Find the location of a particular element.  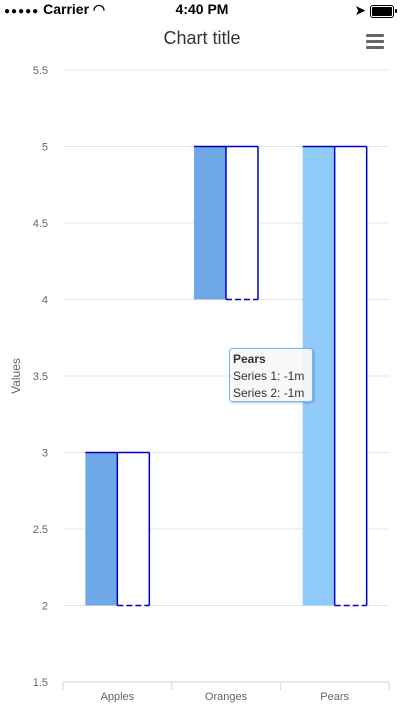

signal-icon: ●●●●● is located at coordinates (22, 11).